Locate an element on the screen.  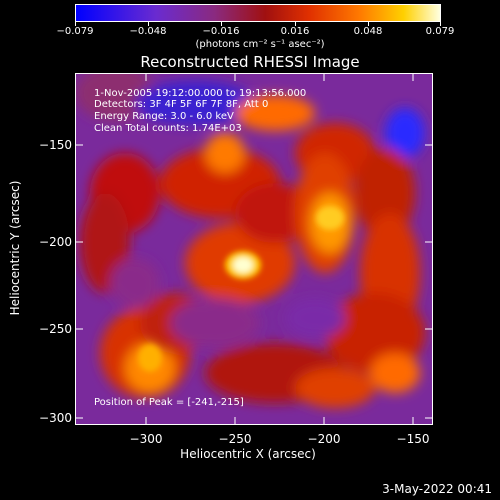
x-axis-label: Heliocentric X (arcsec) is located at coordinates (248, 454).